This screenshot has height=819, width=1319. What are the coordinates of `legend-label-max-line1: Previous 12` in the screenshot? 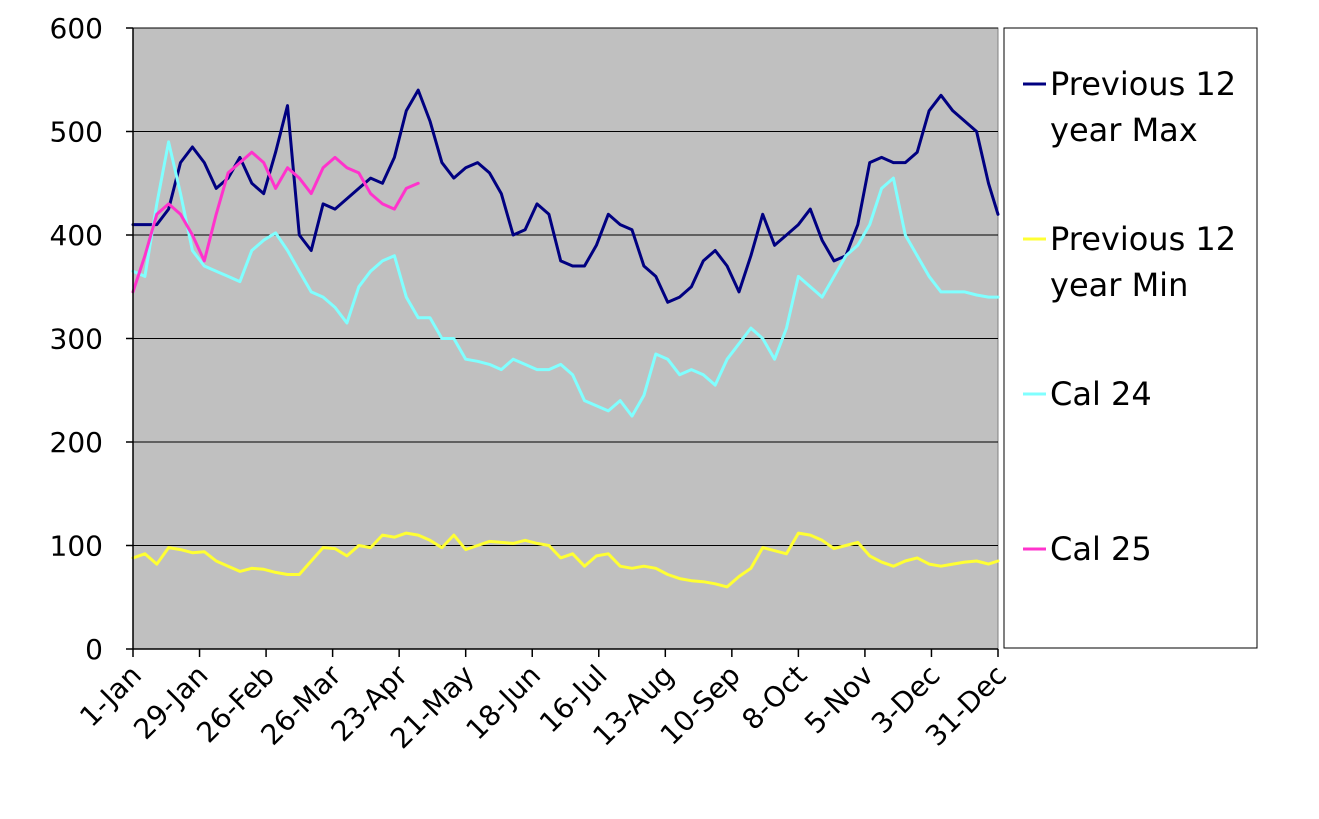 It's located at (1143, 84).